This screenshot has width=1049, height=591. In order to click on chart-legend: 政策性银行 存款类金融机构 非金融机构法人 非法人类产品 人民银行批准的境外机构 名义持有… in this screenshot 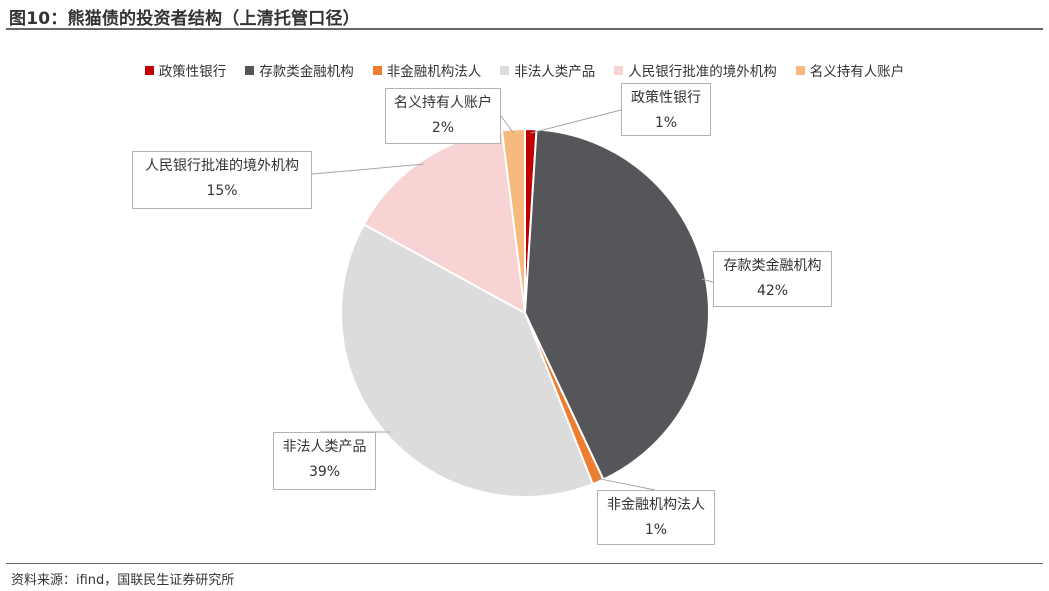, I will do `click(524, 70)`.